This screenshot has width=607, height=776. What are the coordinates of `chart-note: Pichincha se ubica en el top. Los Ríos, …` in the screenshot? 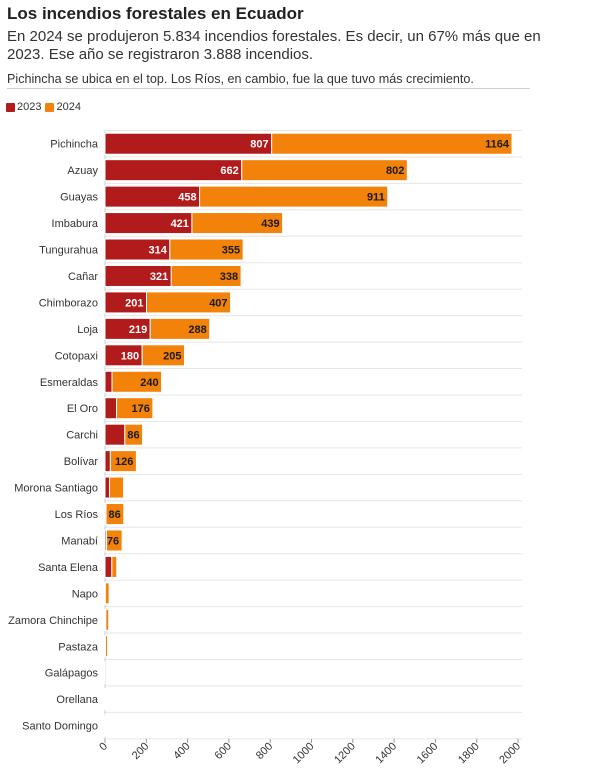 It's located at (240, 79).